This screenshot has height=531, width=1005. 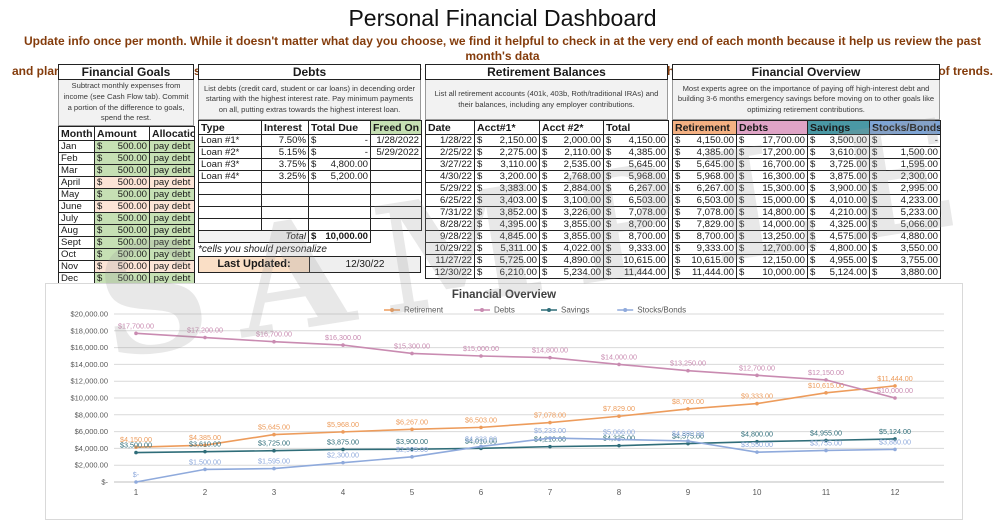 What do you see at coordinates (571, 164) in the screenshot?
I see `retirement-acct2-cell: $2,535.00` at bounding box center [571, 164].